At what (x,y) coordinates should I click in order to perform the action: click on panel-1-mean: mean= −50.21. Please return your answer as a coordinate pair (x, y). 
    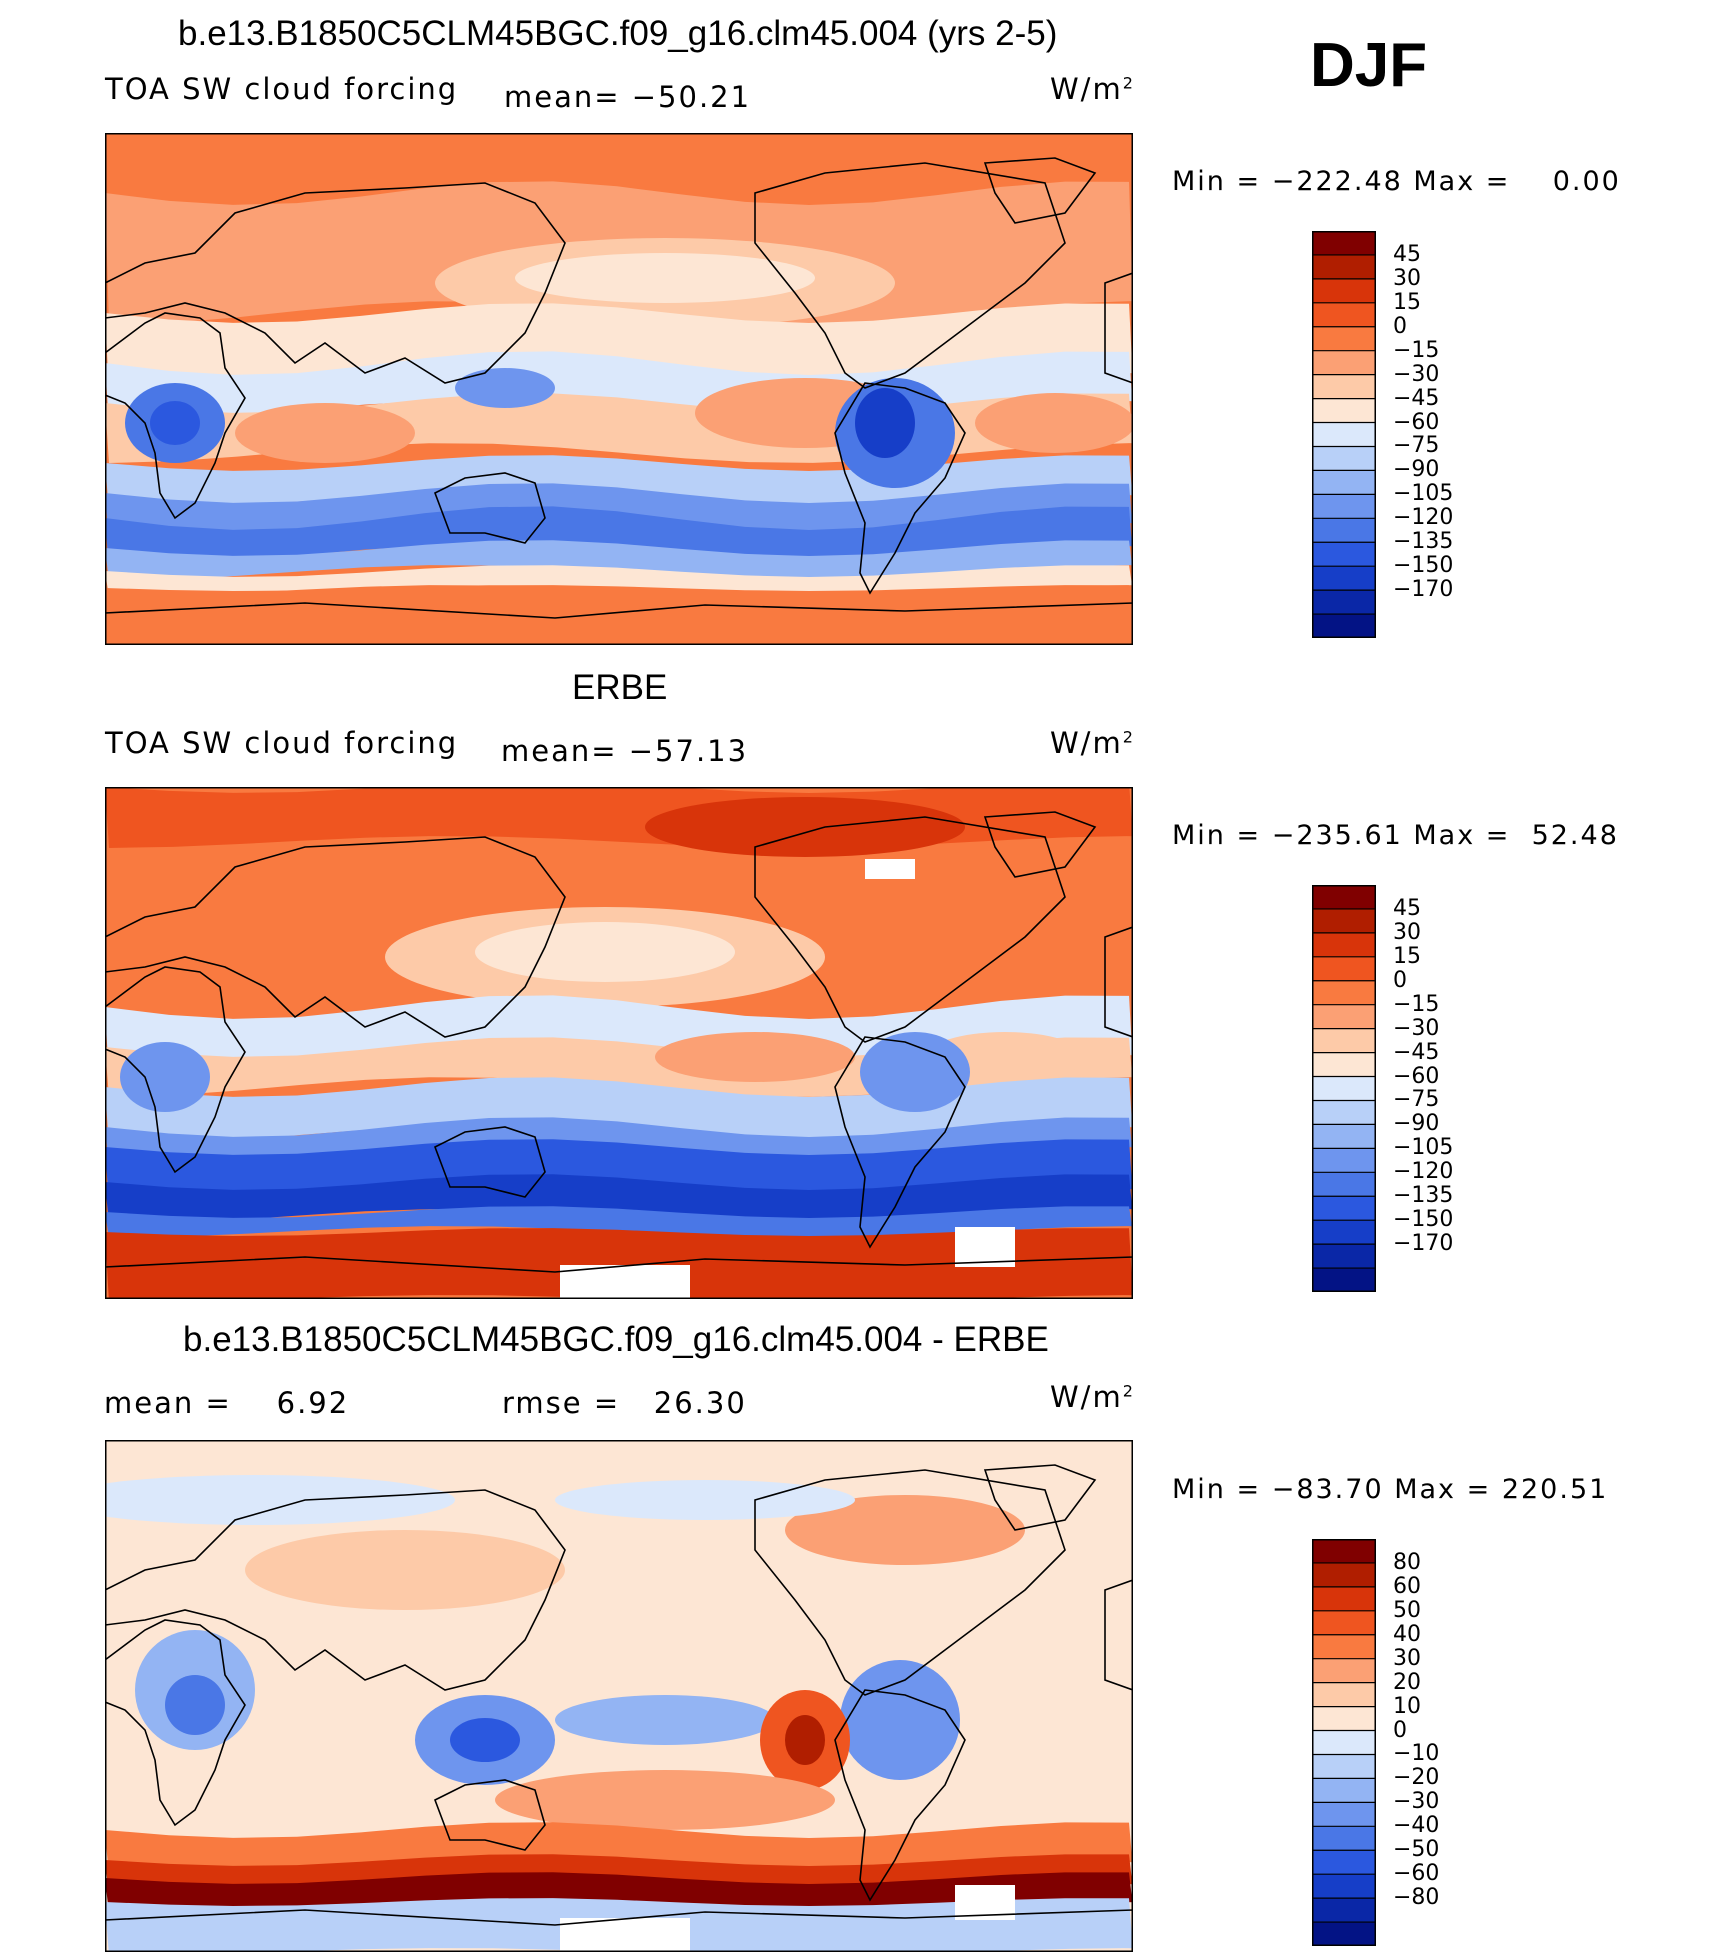
    Looking at the image, I should click on (628, 97).